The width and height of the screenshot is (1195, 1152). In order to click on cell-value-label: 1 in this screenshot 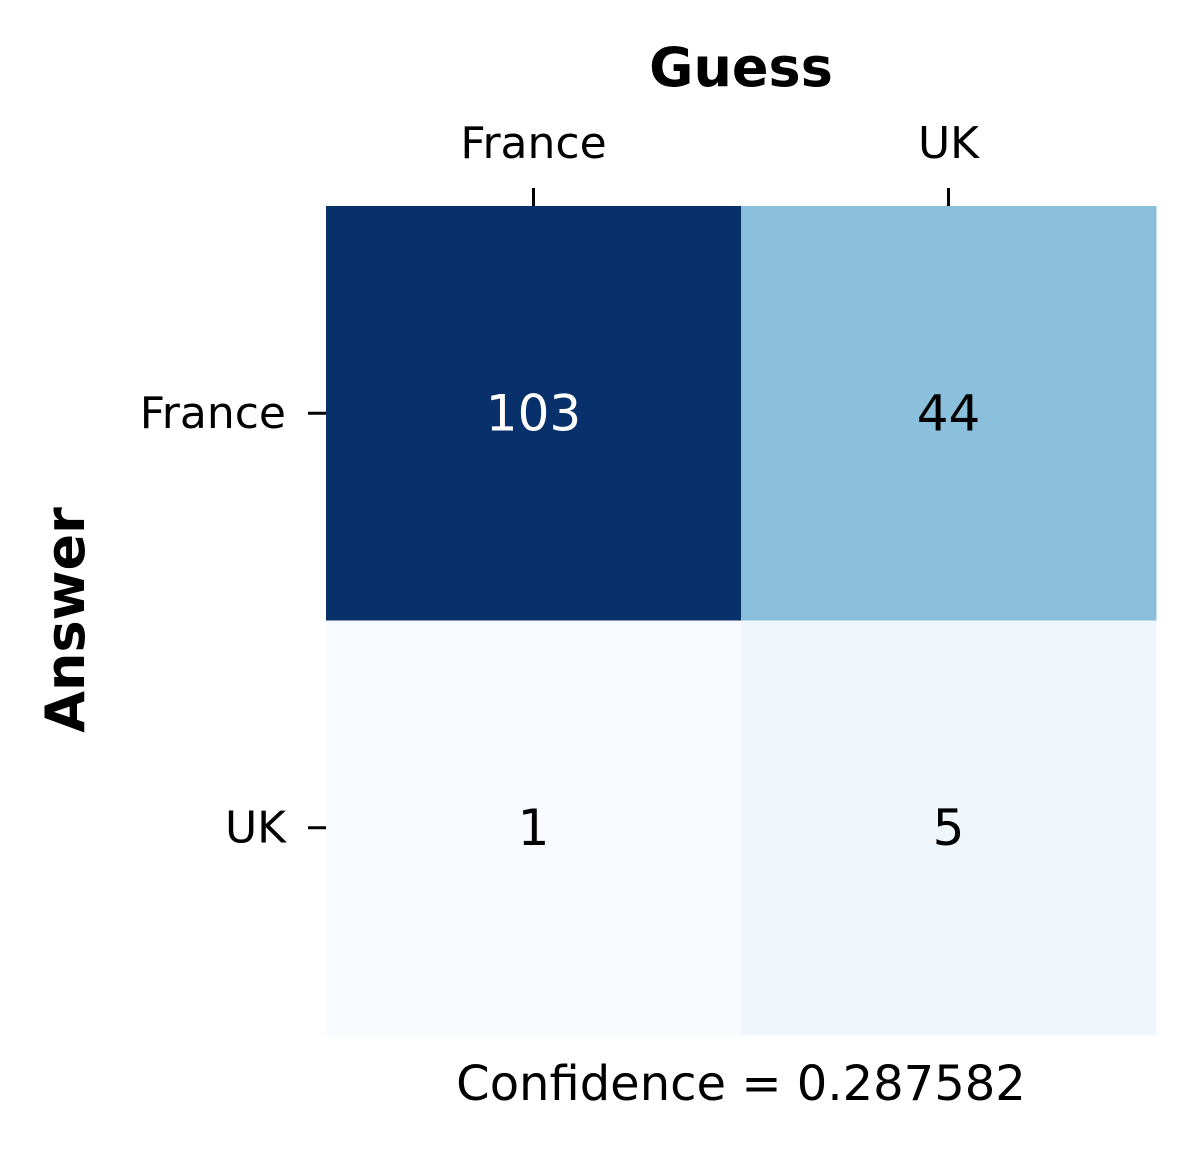, I will do `click(534, 828)`.